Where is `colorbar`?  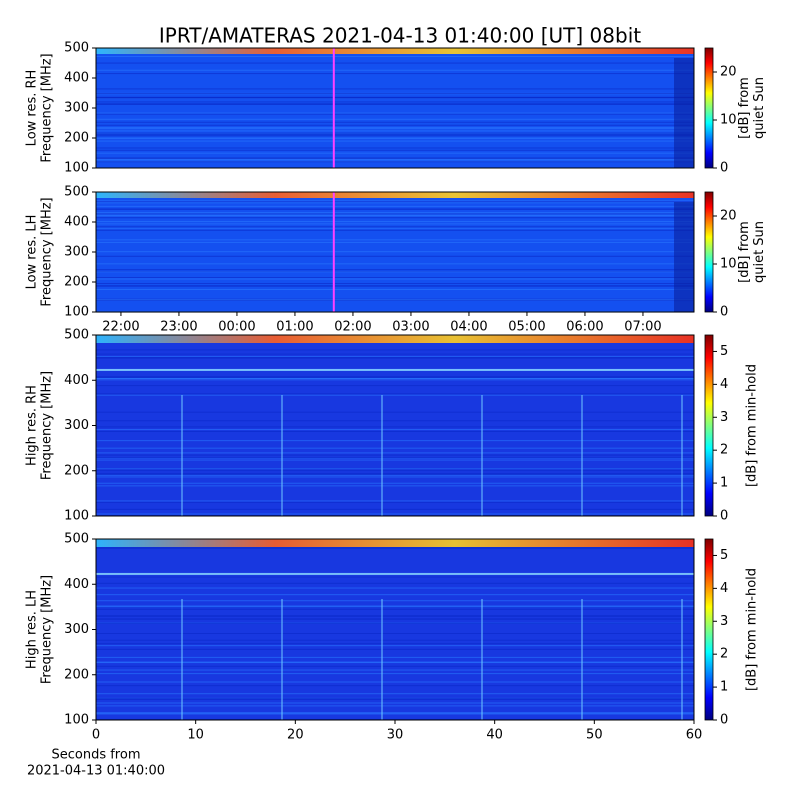
colorbar is located at coordinates (709, 252).